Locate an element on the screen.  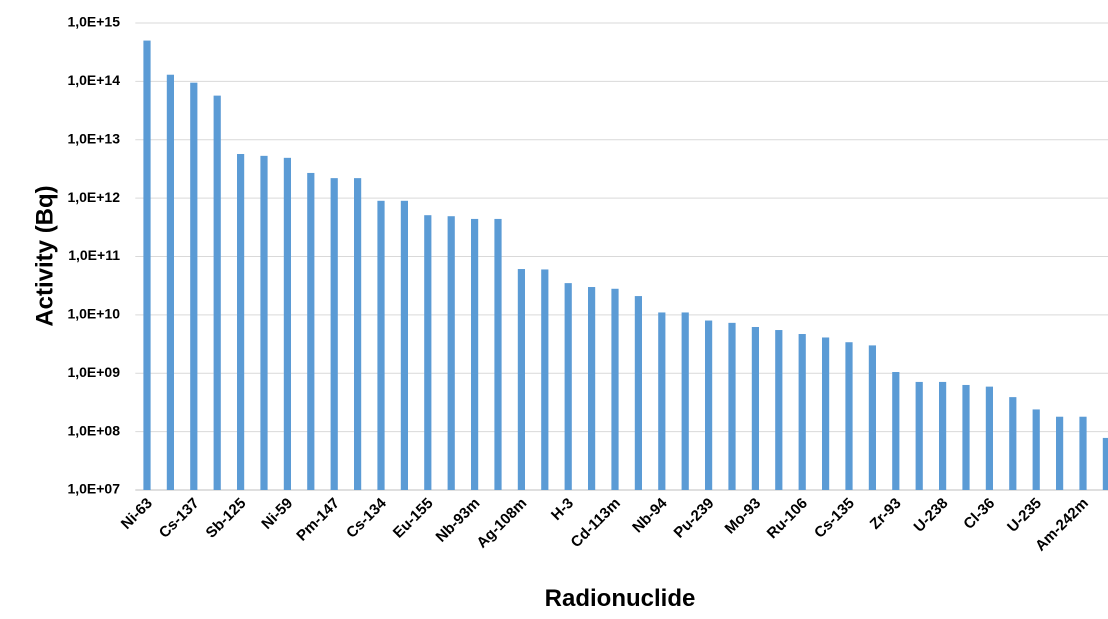
x-tick-label: Pu-239 is located at coordinates (694, 518).